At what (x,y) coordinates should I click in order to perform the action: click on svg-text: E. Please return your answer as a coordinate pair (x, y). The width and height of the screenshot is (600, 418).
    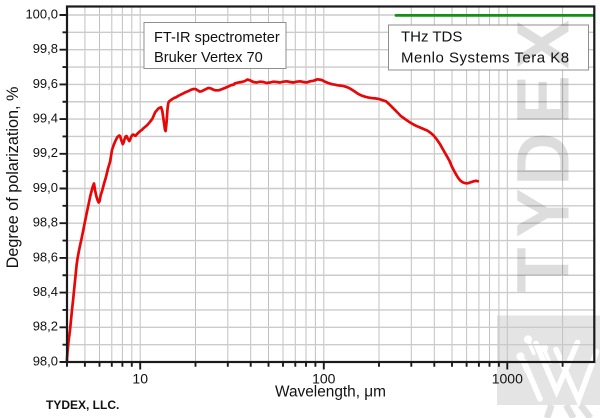
    Looking at the image, I should click on (543, 99).